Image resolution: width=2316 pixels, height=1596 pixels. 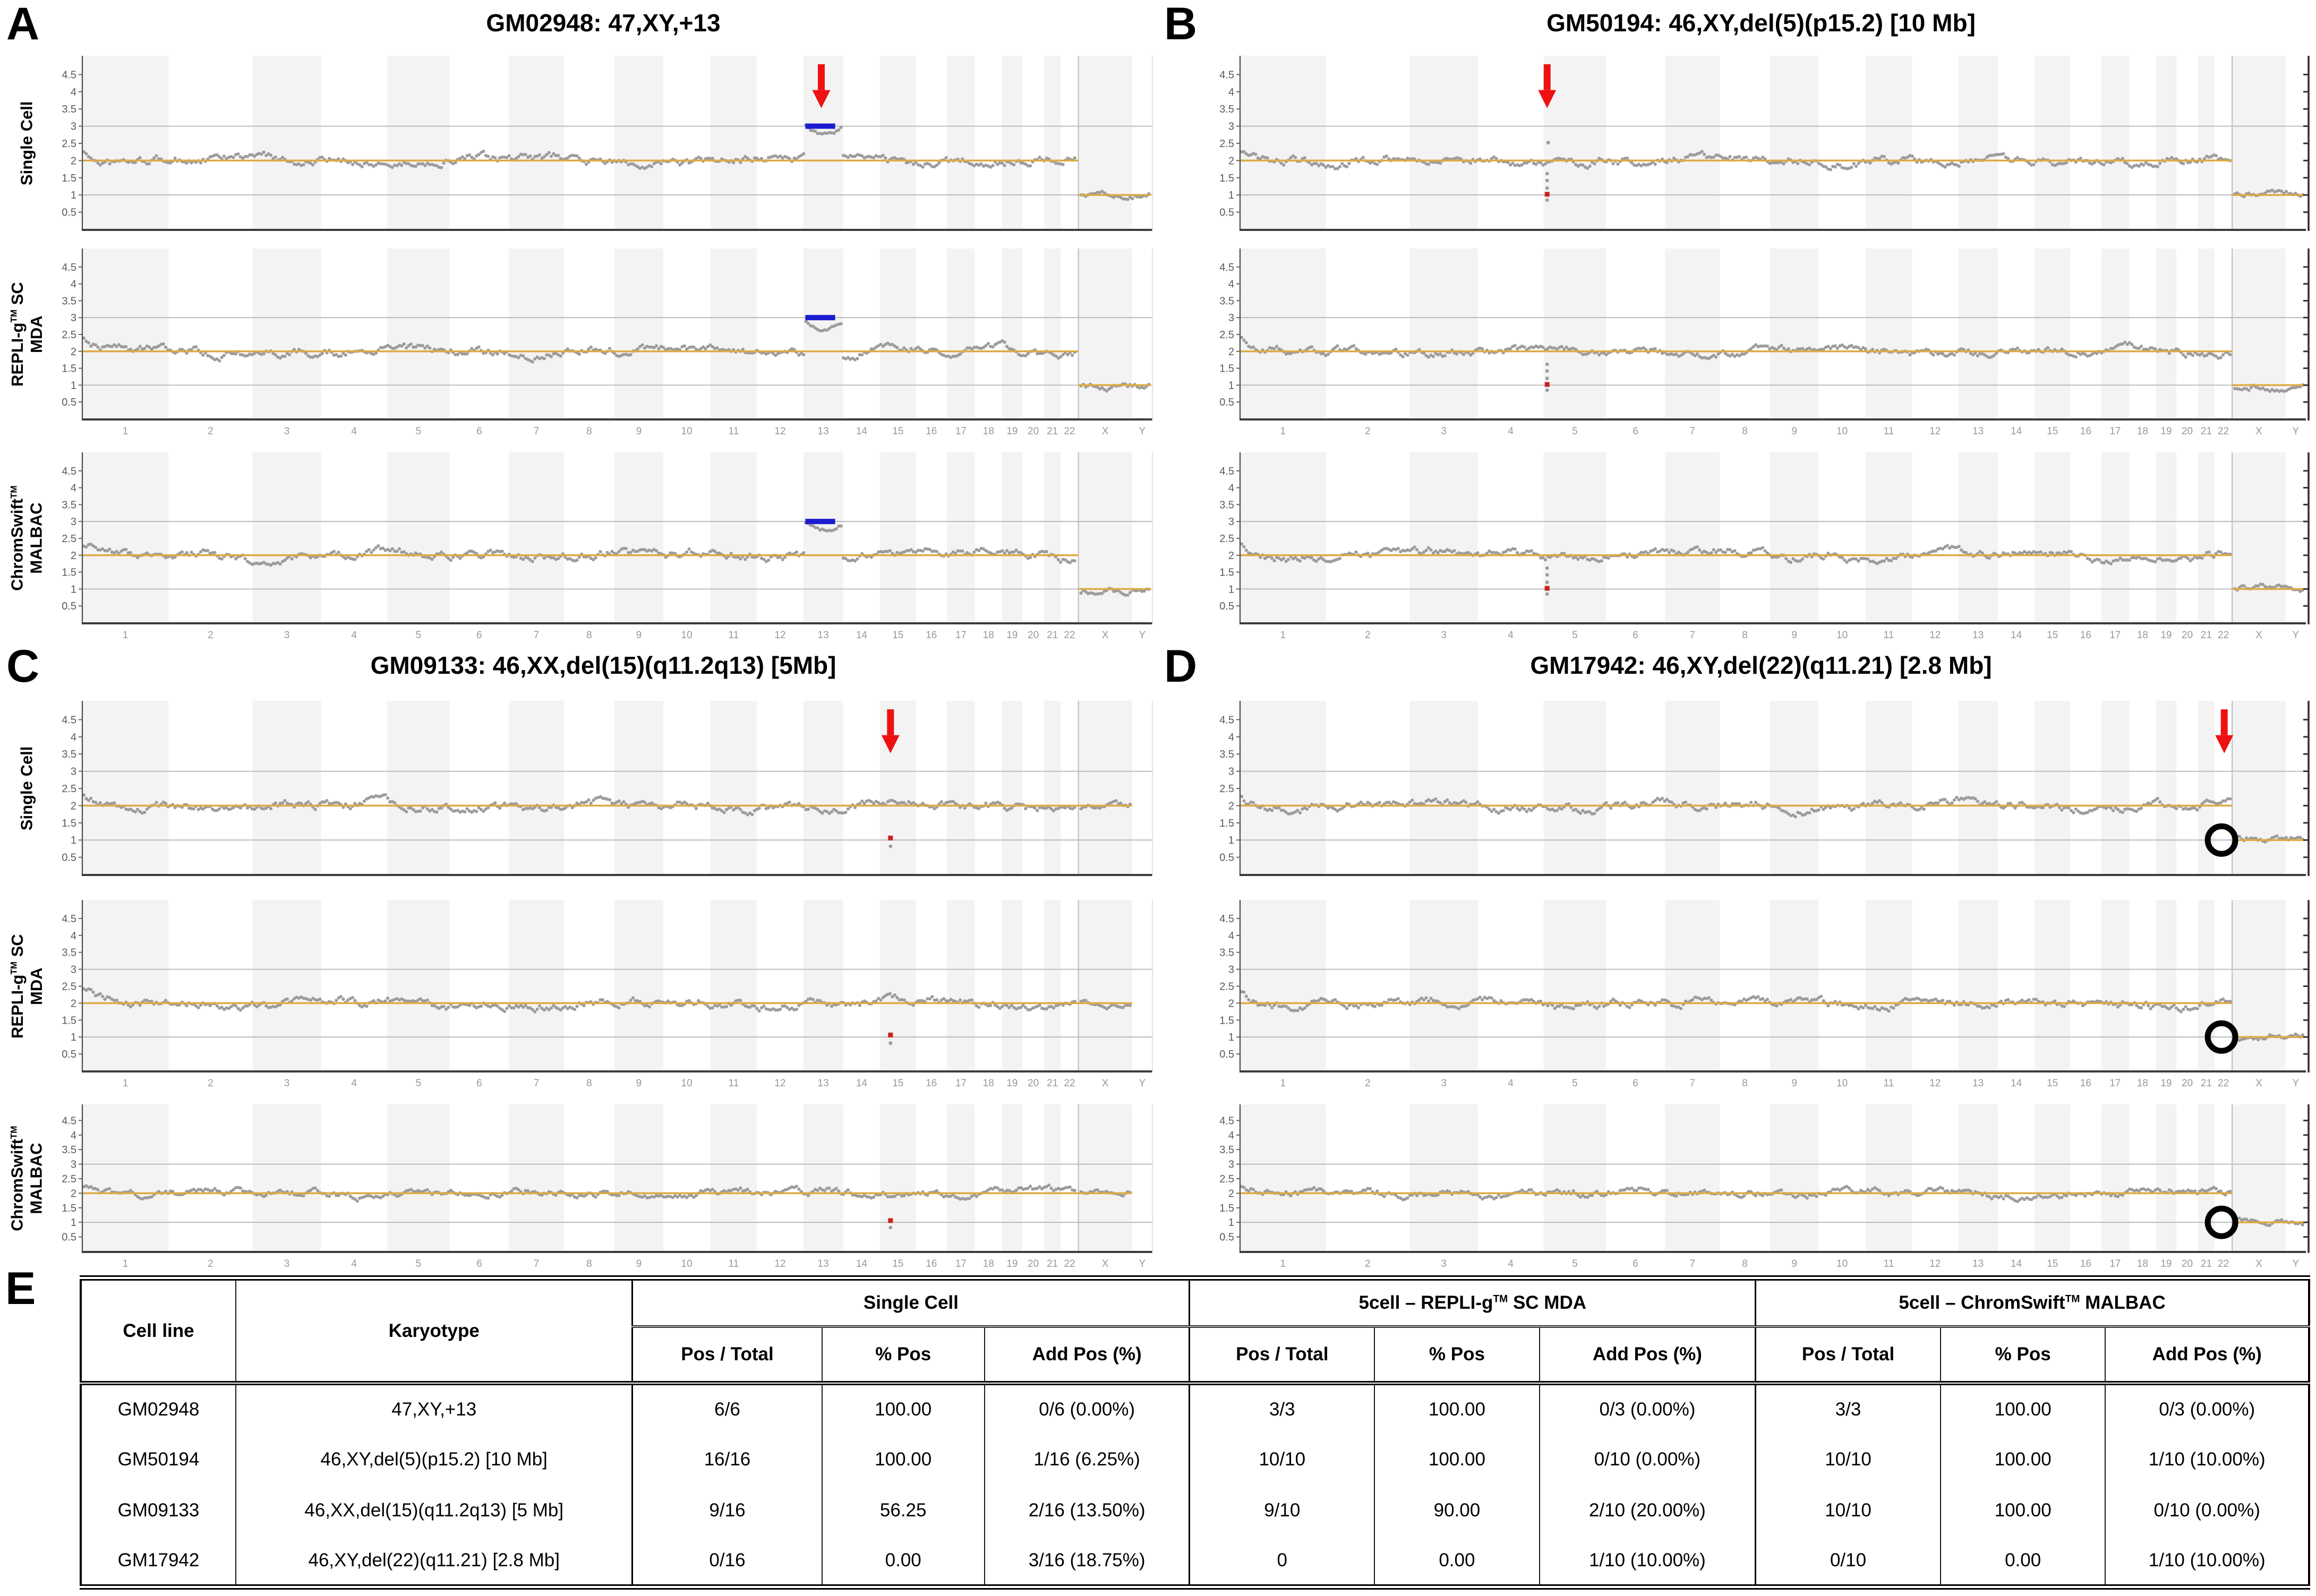 What do you see at coordinates (158, 1511) in the screenshot?
I see `table-cell: GM09133` at bounding box center [158, 1511].